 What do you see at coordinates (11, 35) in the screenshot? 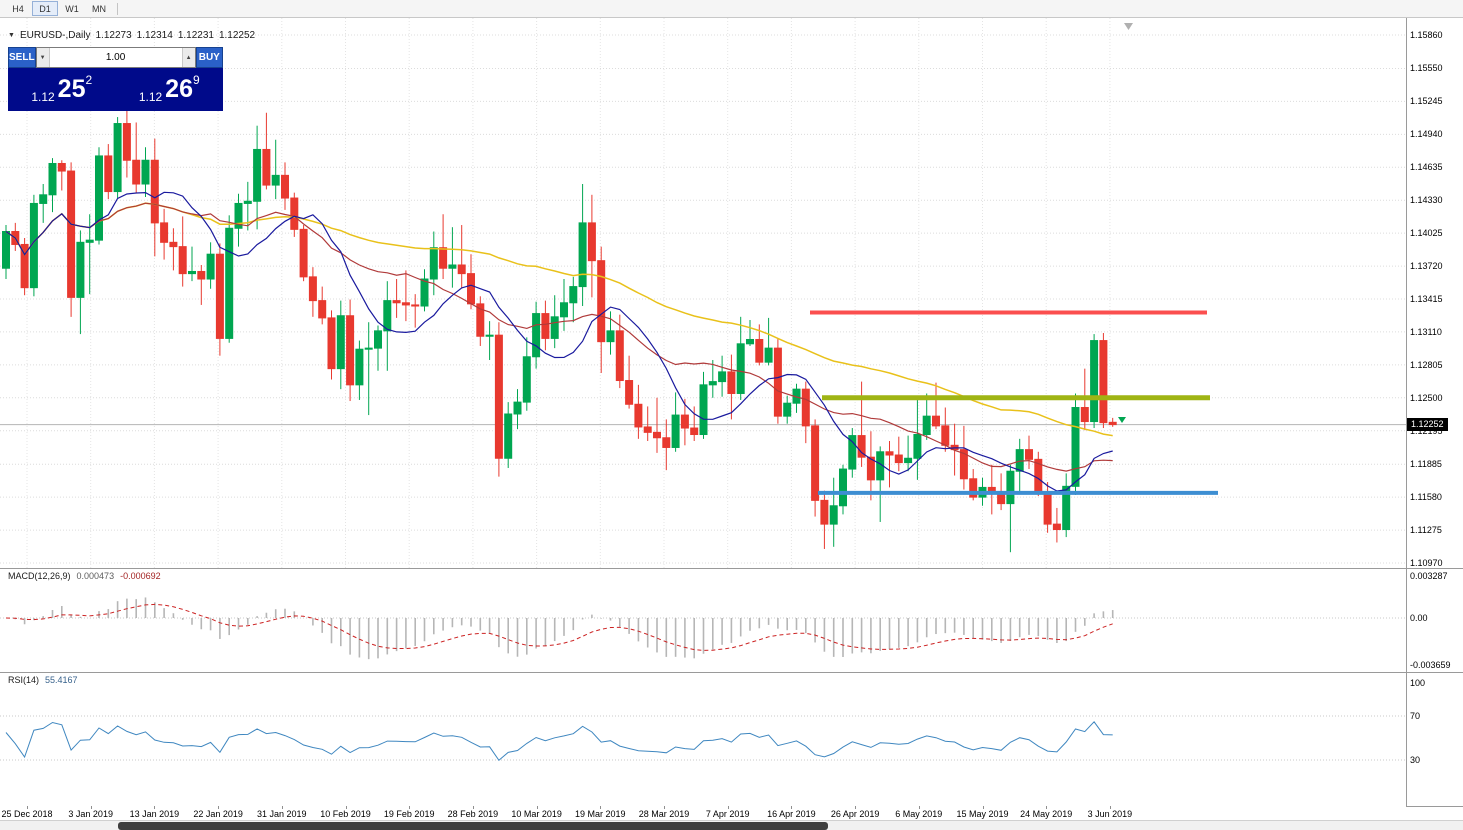
I see `one-click-panel-toggle-icon: ▼` at bounding box center [11, 35].